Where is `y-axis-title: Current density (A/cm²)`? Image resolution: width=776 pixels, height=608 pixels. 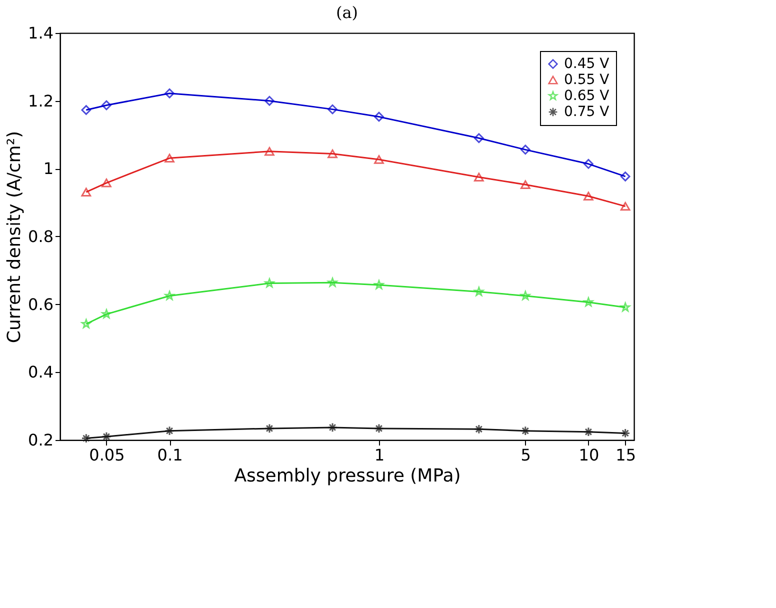 y-axis-title: Current density (A/cm²) is located at coordinates (15, 237).